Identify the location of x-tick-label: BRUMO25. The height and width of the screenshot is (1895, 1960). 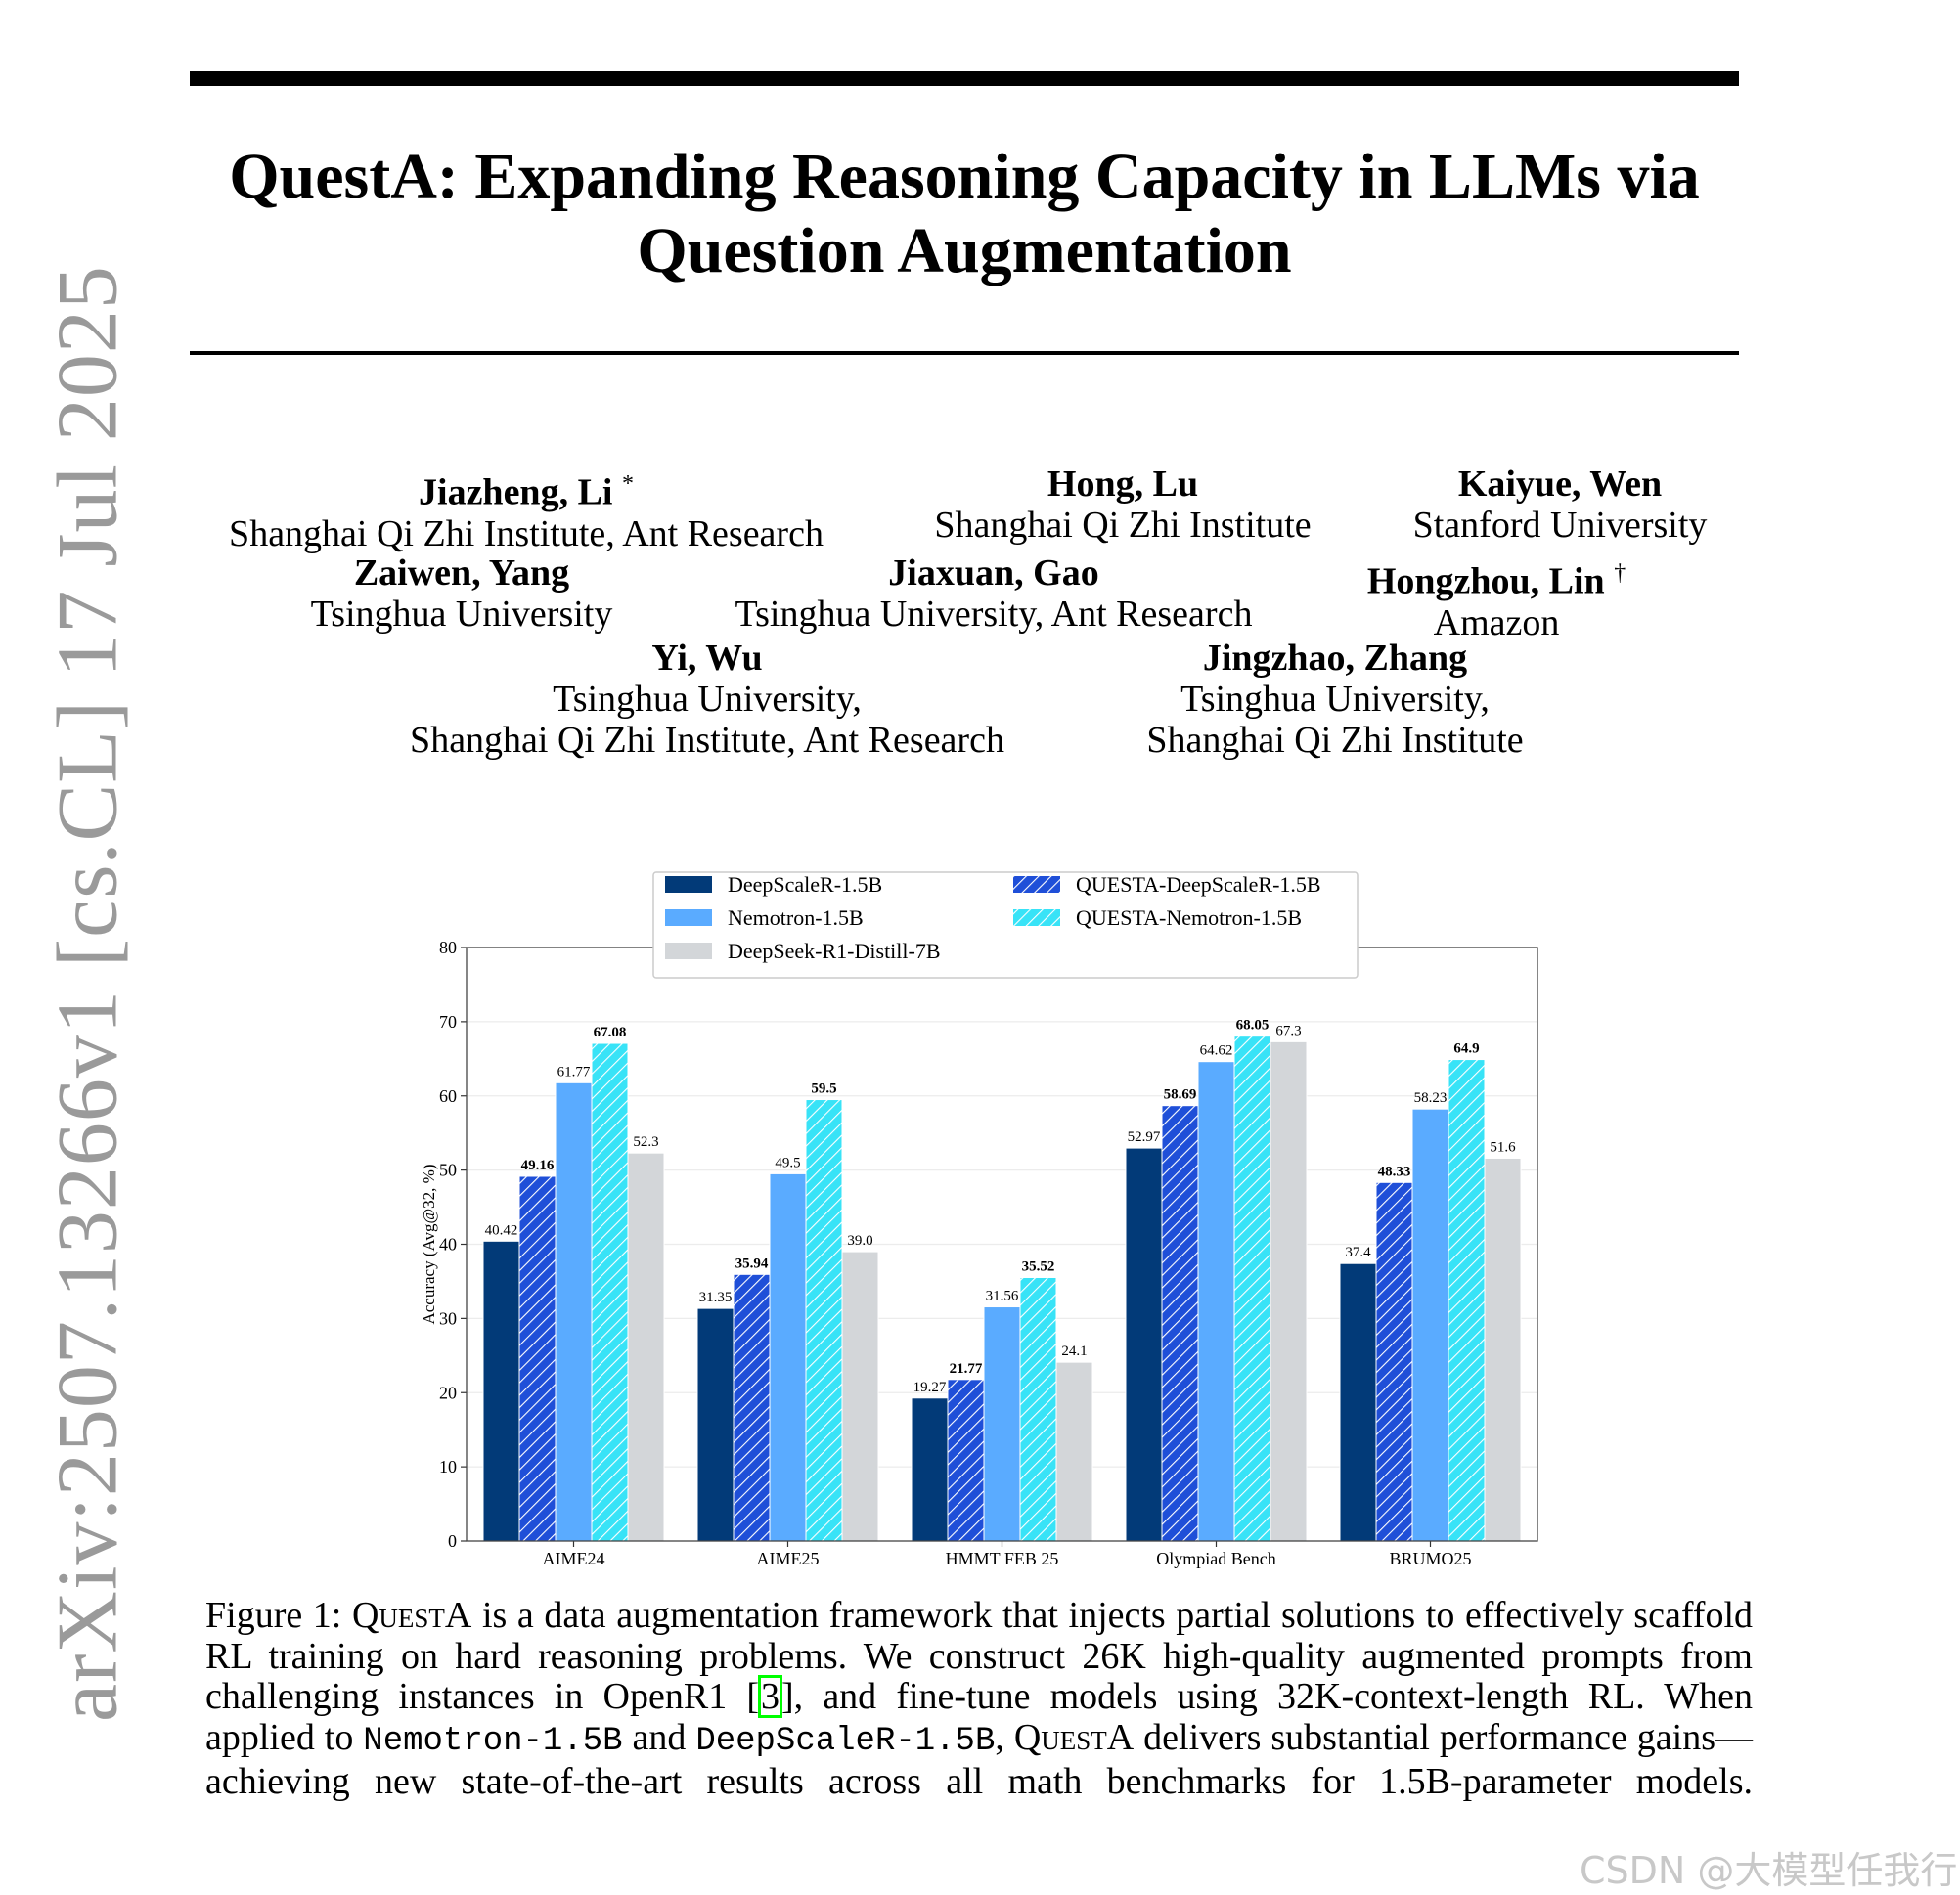
(1430, 1558).